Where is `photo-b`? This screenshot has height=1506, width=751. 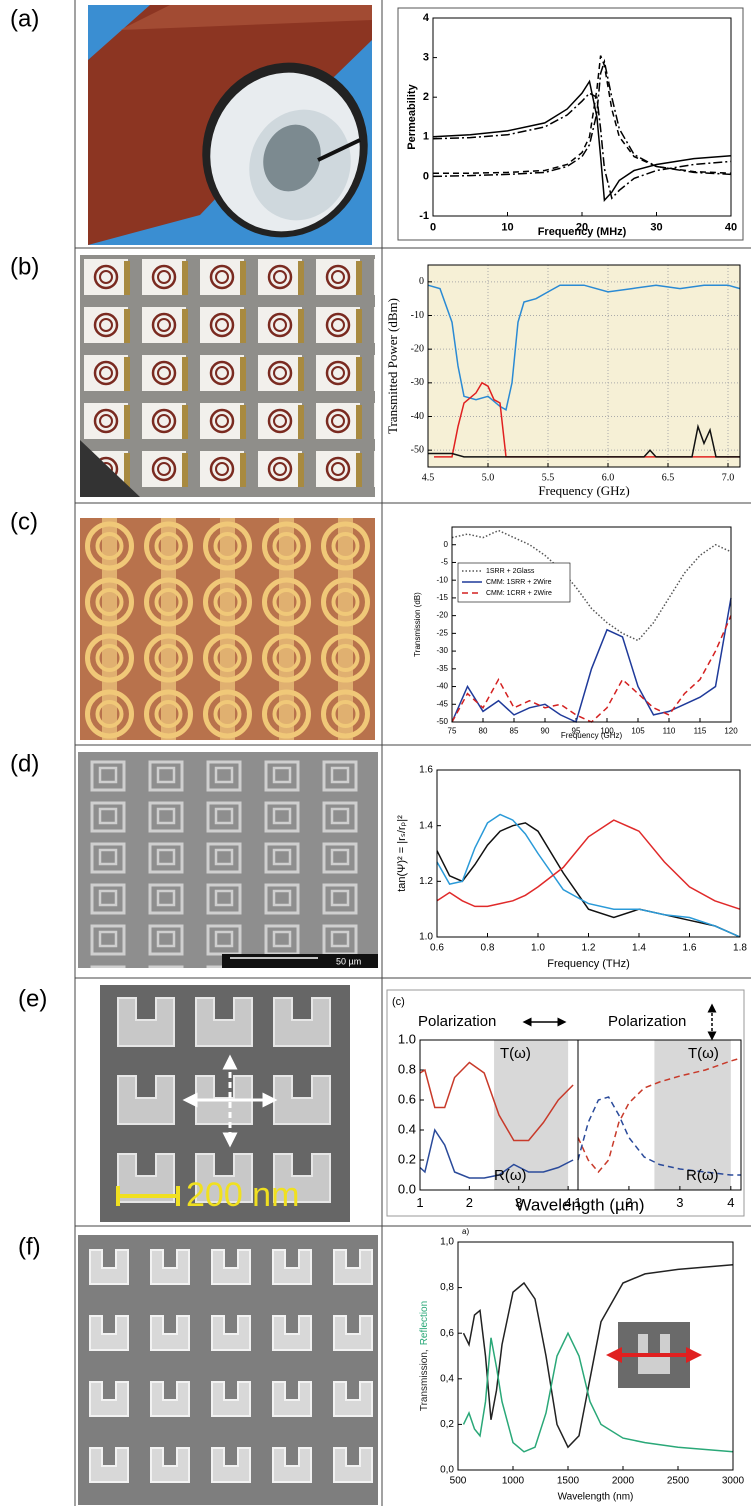 photo-b is located at coordinates (227, 376).